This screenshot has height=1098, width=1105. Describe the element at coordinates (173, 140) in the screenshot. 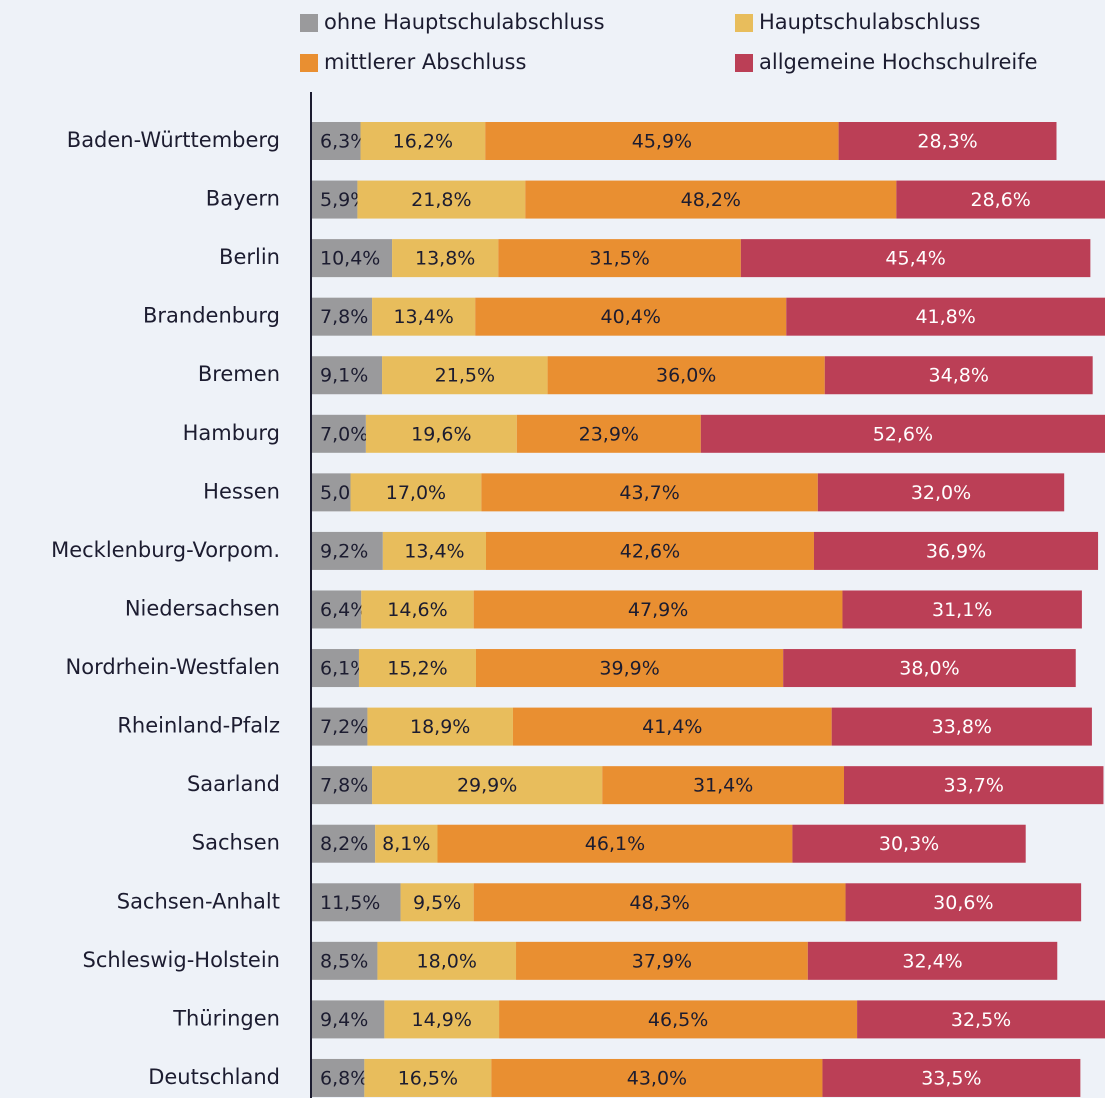

I see `category-label: Baden-Württemberg` at that location.